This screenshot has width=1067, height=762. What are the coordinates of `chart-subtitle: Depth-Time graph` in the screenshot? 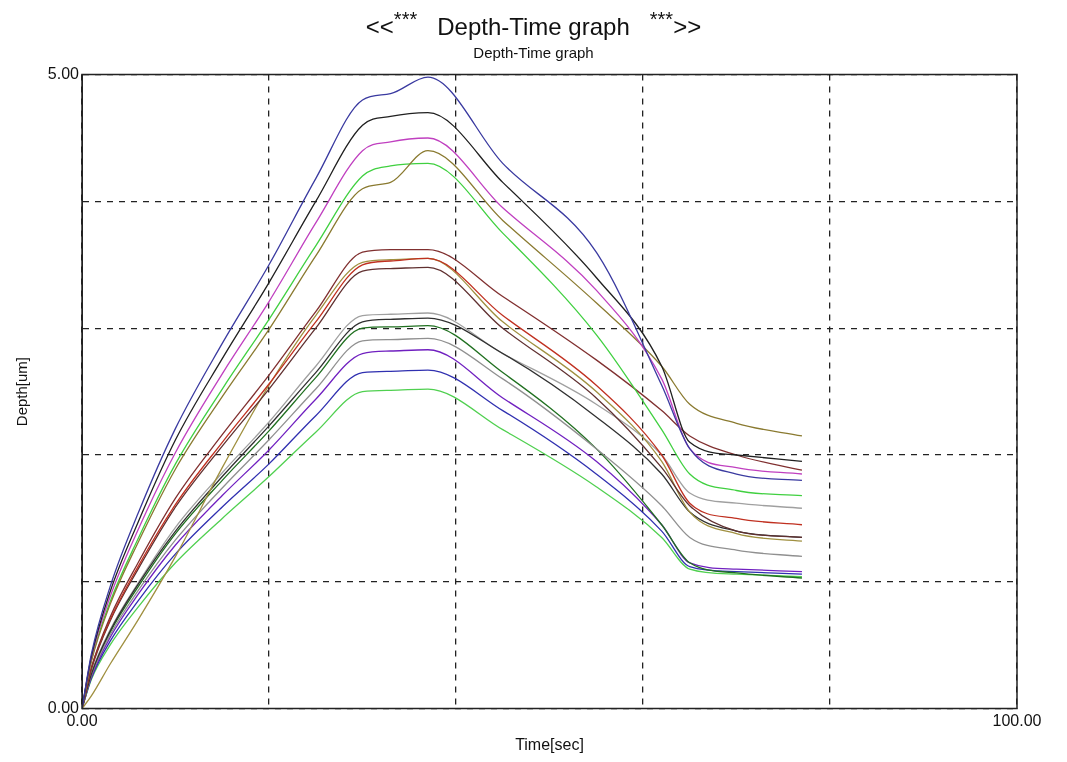 It's located at (533, 52).